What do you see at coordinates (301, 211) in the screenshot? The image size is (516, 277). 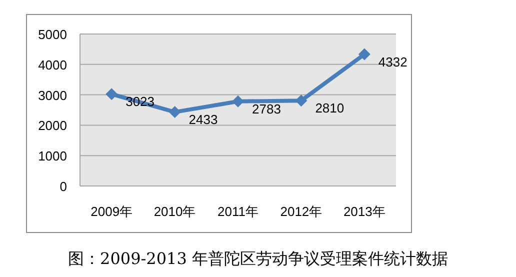 I see `x-tick-label: 2012年` at bounding box center [301, 211].